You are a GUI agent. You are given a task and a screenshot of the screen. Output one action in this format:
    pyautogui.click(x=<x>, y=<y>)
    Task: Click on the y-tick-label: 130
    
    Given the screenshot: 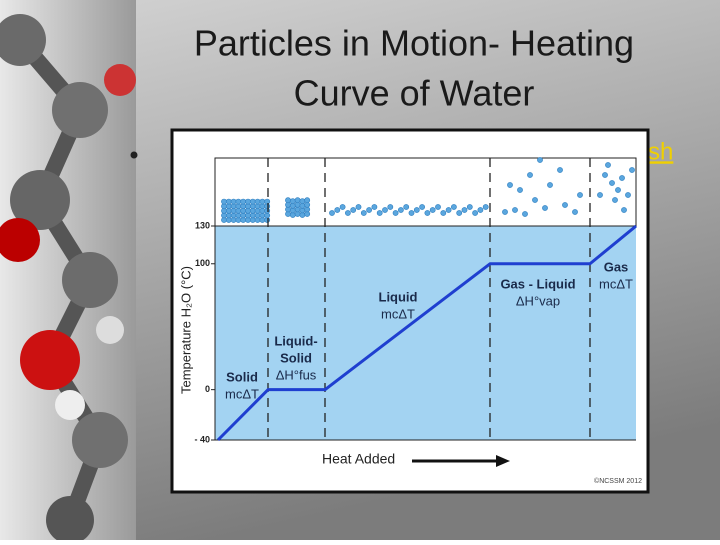 What is the action you would take?
    pyautogui.click(x=202, y=225)
    